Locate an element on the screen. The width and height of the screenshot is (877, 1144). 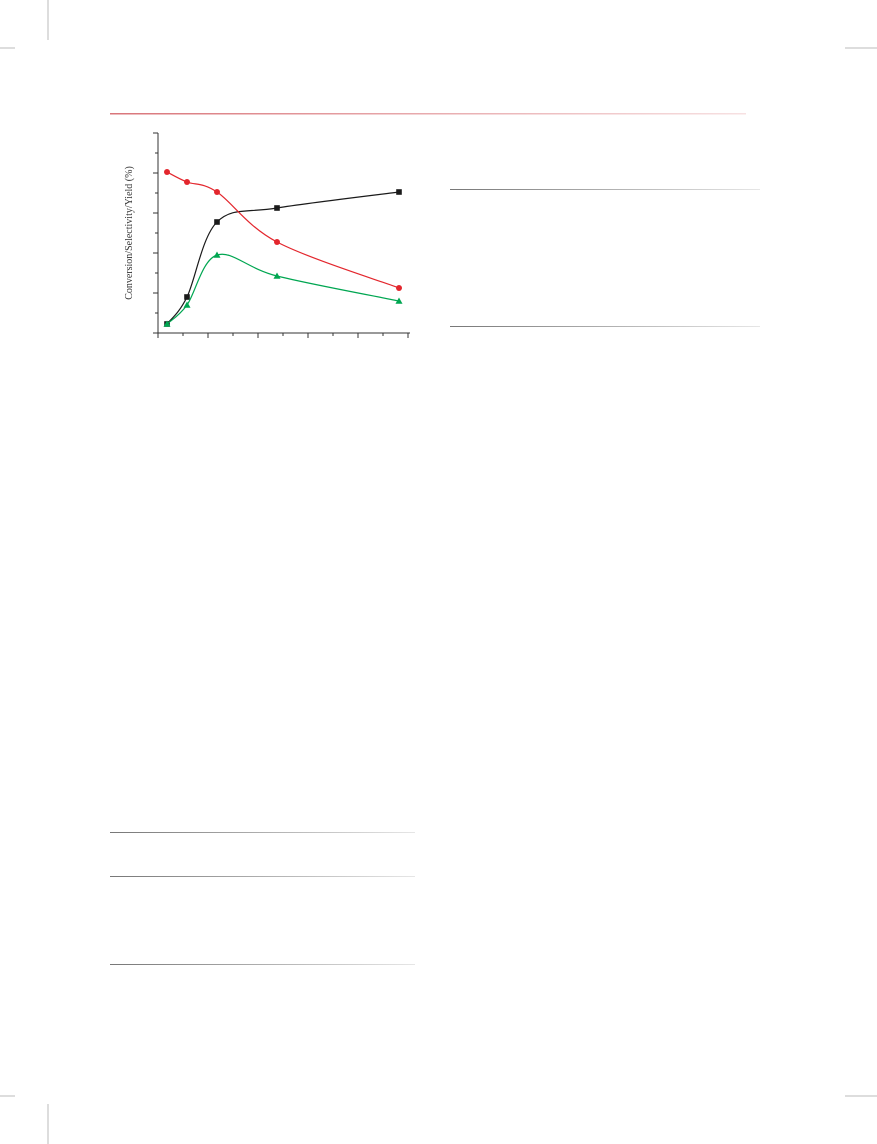
y-axis-label: Conversion/Selectivity/Yield (%) is located at coordinates (129, 233).